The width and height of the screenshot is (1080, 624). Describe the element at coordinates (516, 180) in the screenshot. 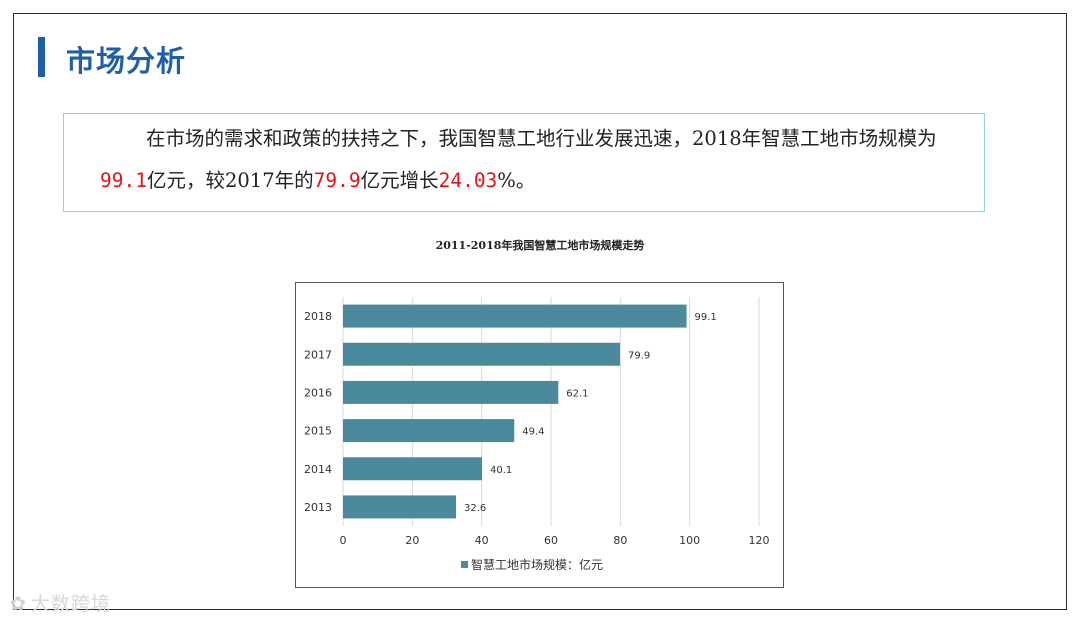

I see `summary-part4: %。` at that location.